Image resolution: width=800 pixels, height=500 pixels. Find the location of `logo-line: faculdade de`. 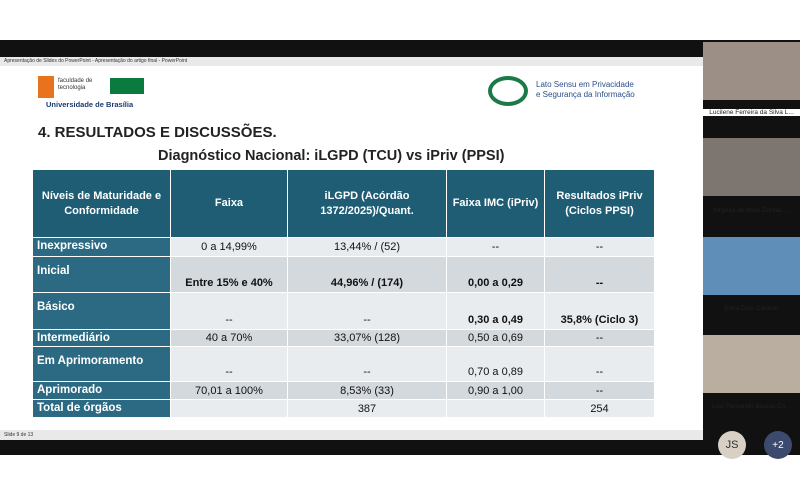

logo-line: faculdade de is located at coordinates (75, 81).